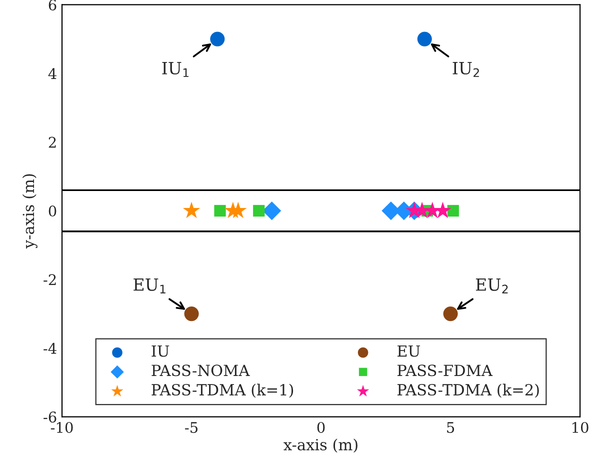  Describe the element at coordinates (321, 445) in the screenshot. I see `x-axis-title: x-axis (m)` at that location.